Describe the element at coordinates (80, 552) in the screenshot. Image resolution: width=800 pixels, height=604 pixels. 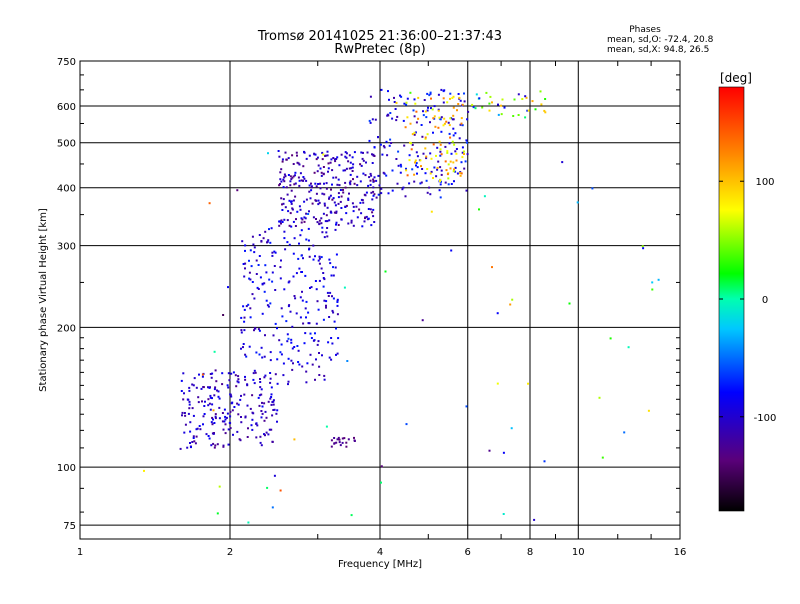
I see `x-tick-label: 1` at that location.